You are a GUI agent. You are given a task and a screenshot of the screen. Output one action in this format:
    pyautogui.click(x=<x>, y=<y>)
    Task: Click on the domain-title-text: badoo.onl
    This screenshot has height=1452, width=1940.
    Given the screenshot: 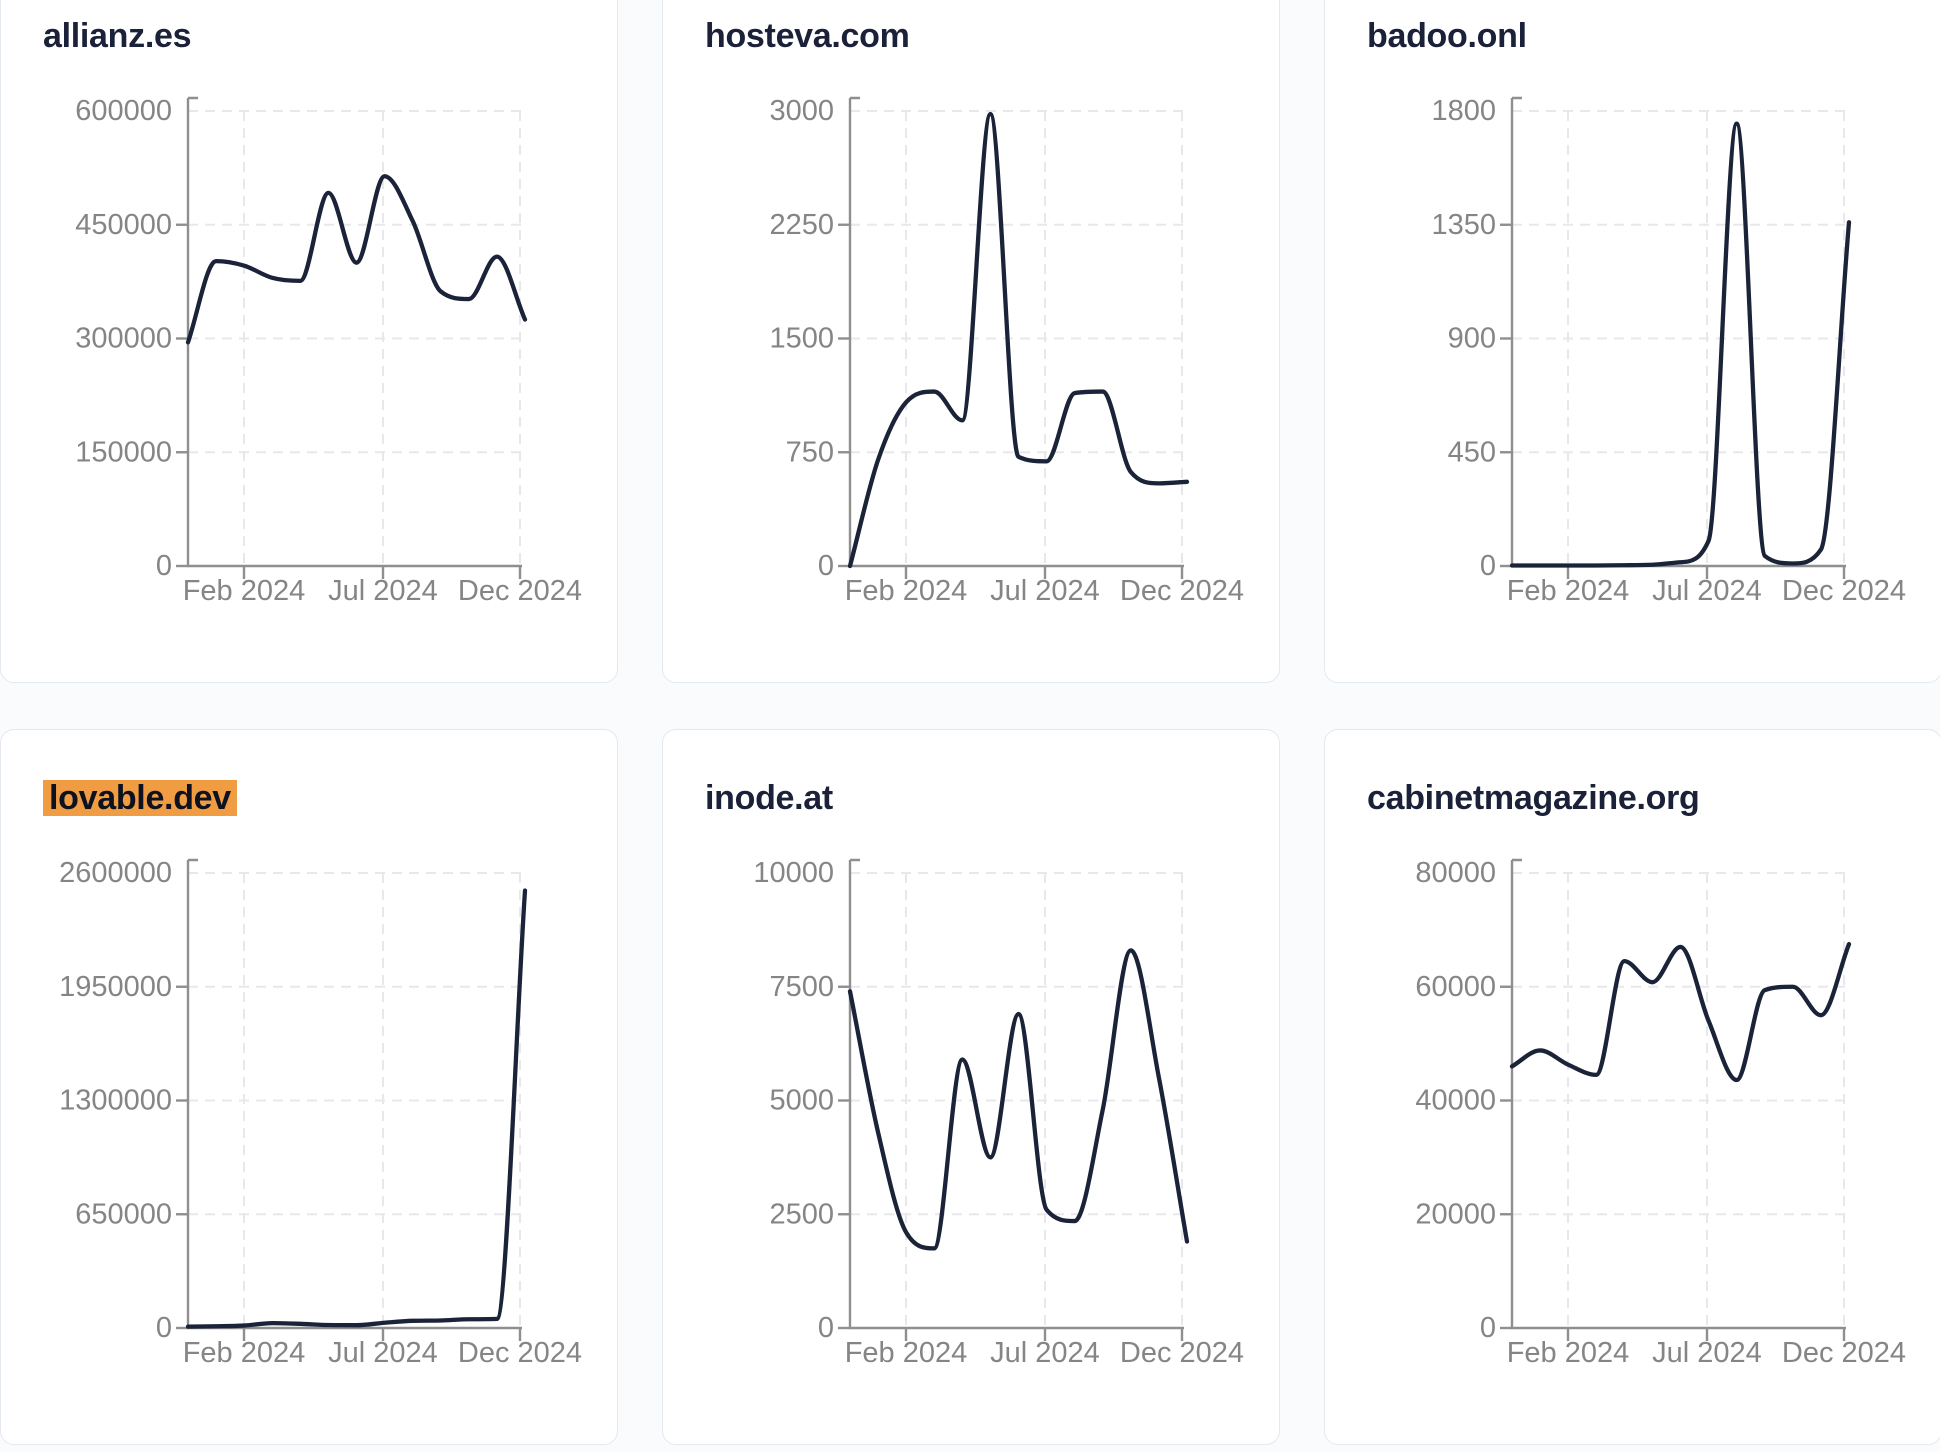 What is the action you would take?
    pyautogui.click(x=1447, y=36)
    